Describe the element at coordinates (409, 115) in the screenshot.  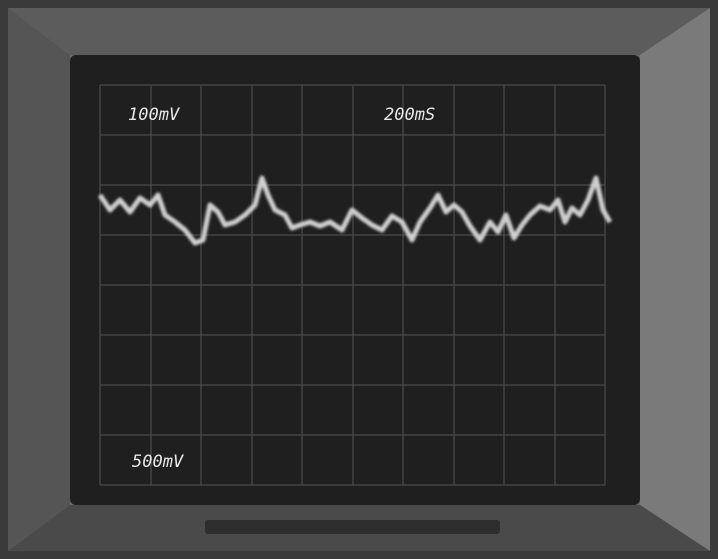
I see `timebase: 200mS` at that location.